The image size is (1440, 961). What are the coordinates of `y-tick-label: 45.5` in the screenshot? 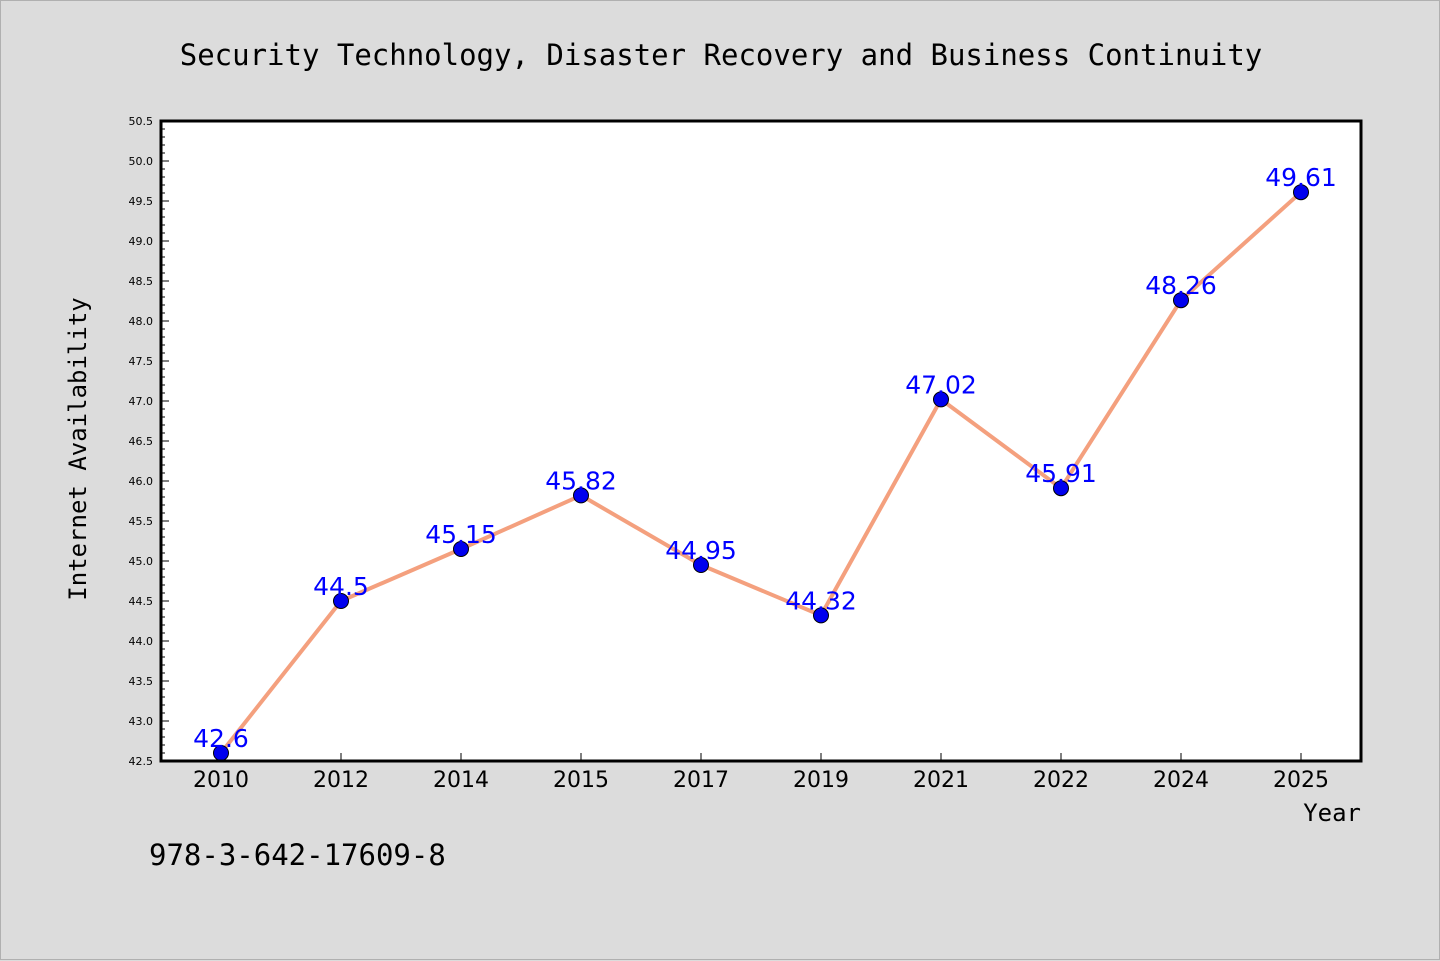 It's located at (141, 521).